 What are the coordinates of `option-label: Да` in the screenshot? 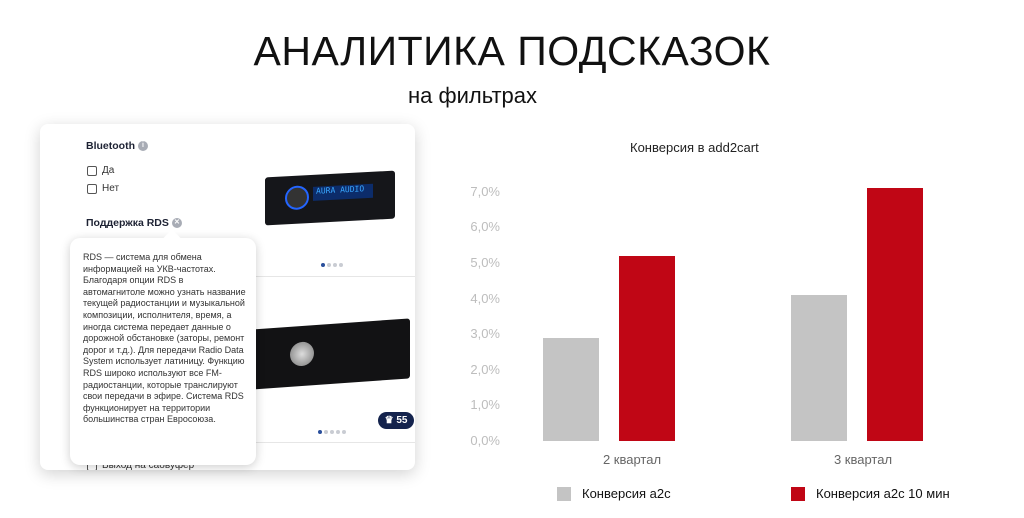 It's located at (108, 170).